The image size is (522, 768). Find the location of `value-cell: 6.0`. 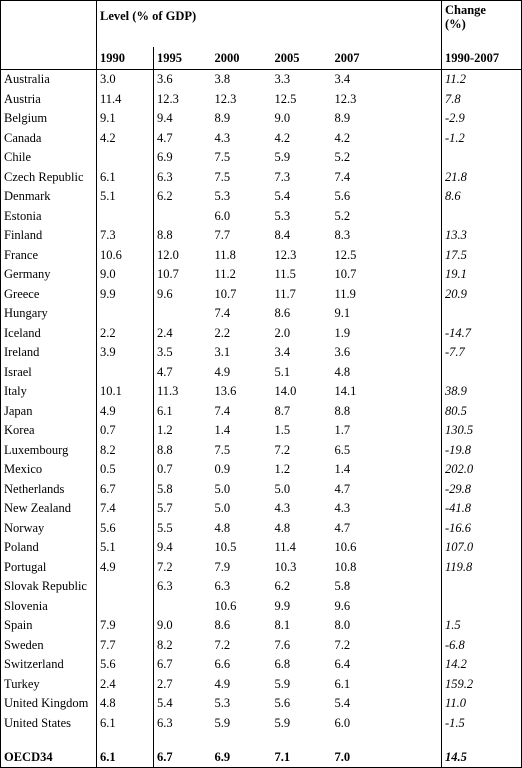

value-cell: 6.0 is located at coordinates (222, 215).